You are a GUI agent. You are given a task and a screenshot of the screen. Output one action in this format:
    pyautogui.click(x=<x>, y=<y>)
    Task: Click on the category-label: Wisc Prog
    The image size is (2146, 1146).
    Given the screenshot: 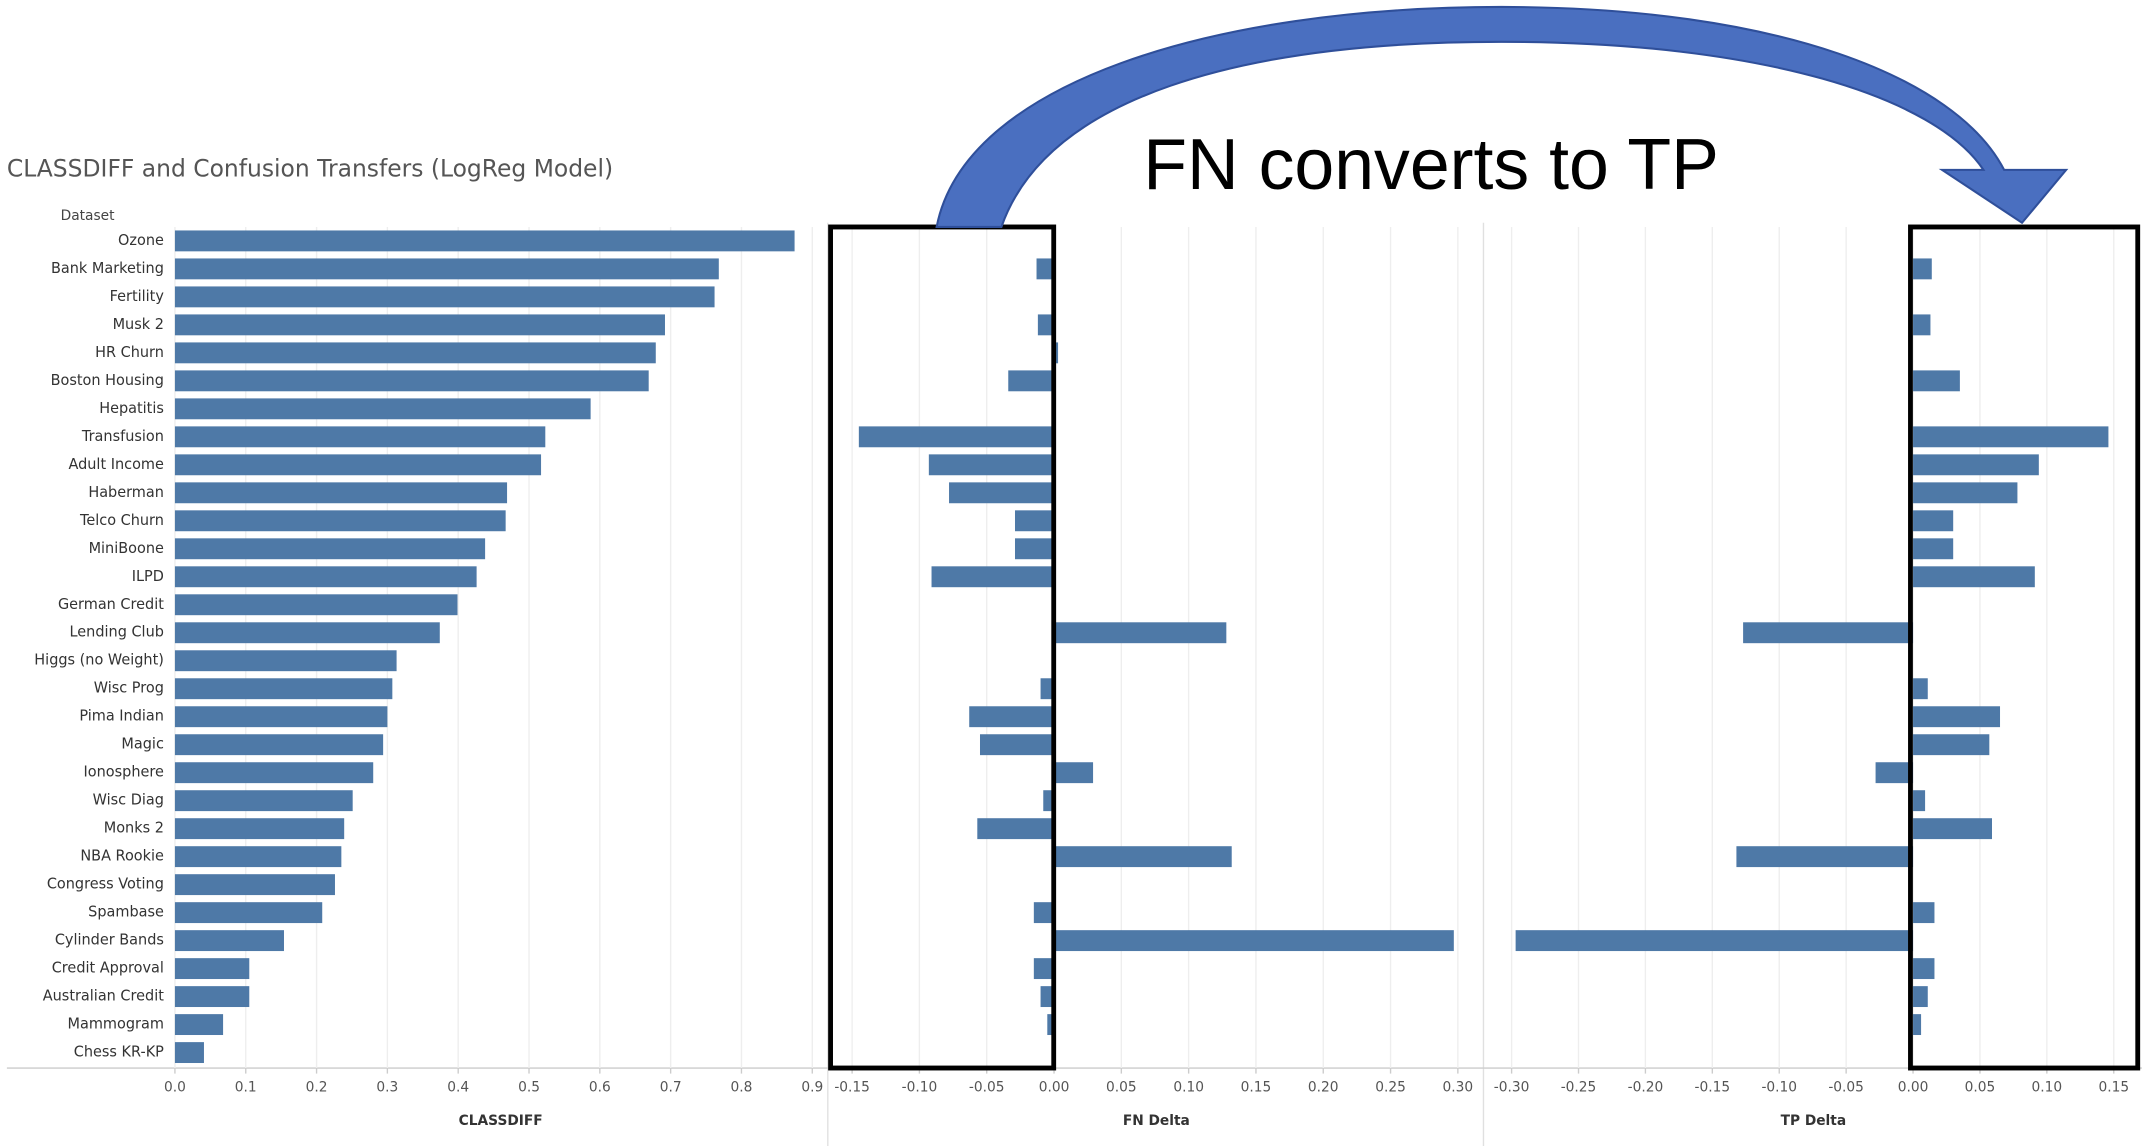 What is the action you would take?
    pyautogui.click(x=129, y=689)
    